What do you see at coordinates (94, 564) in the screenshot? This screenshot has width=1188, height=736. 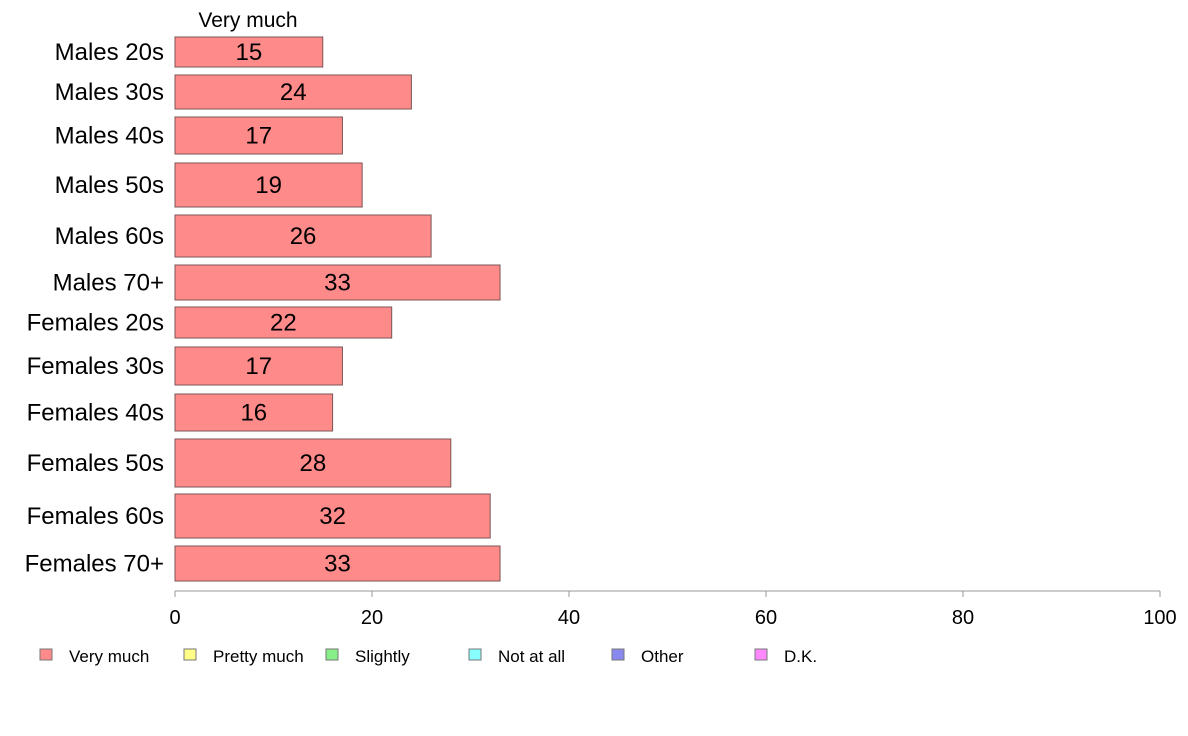 I see `category-label-females-70: Females 70+` at bounding box center [94, 564].